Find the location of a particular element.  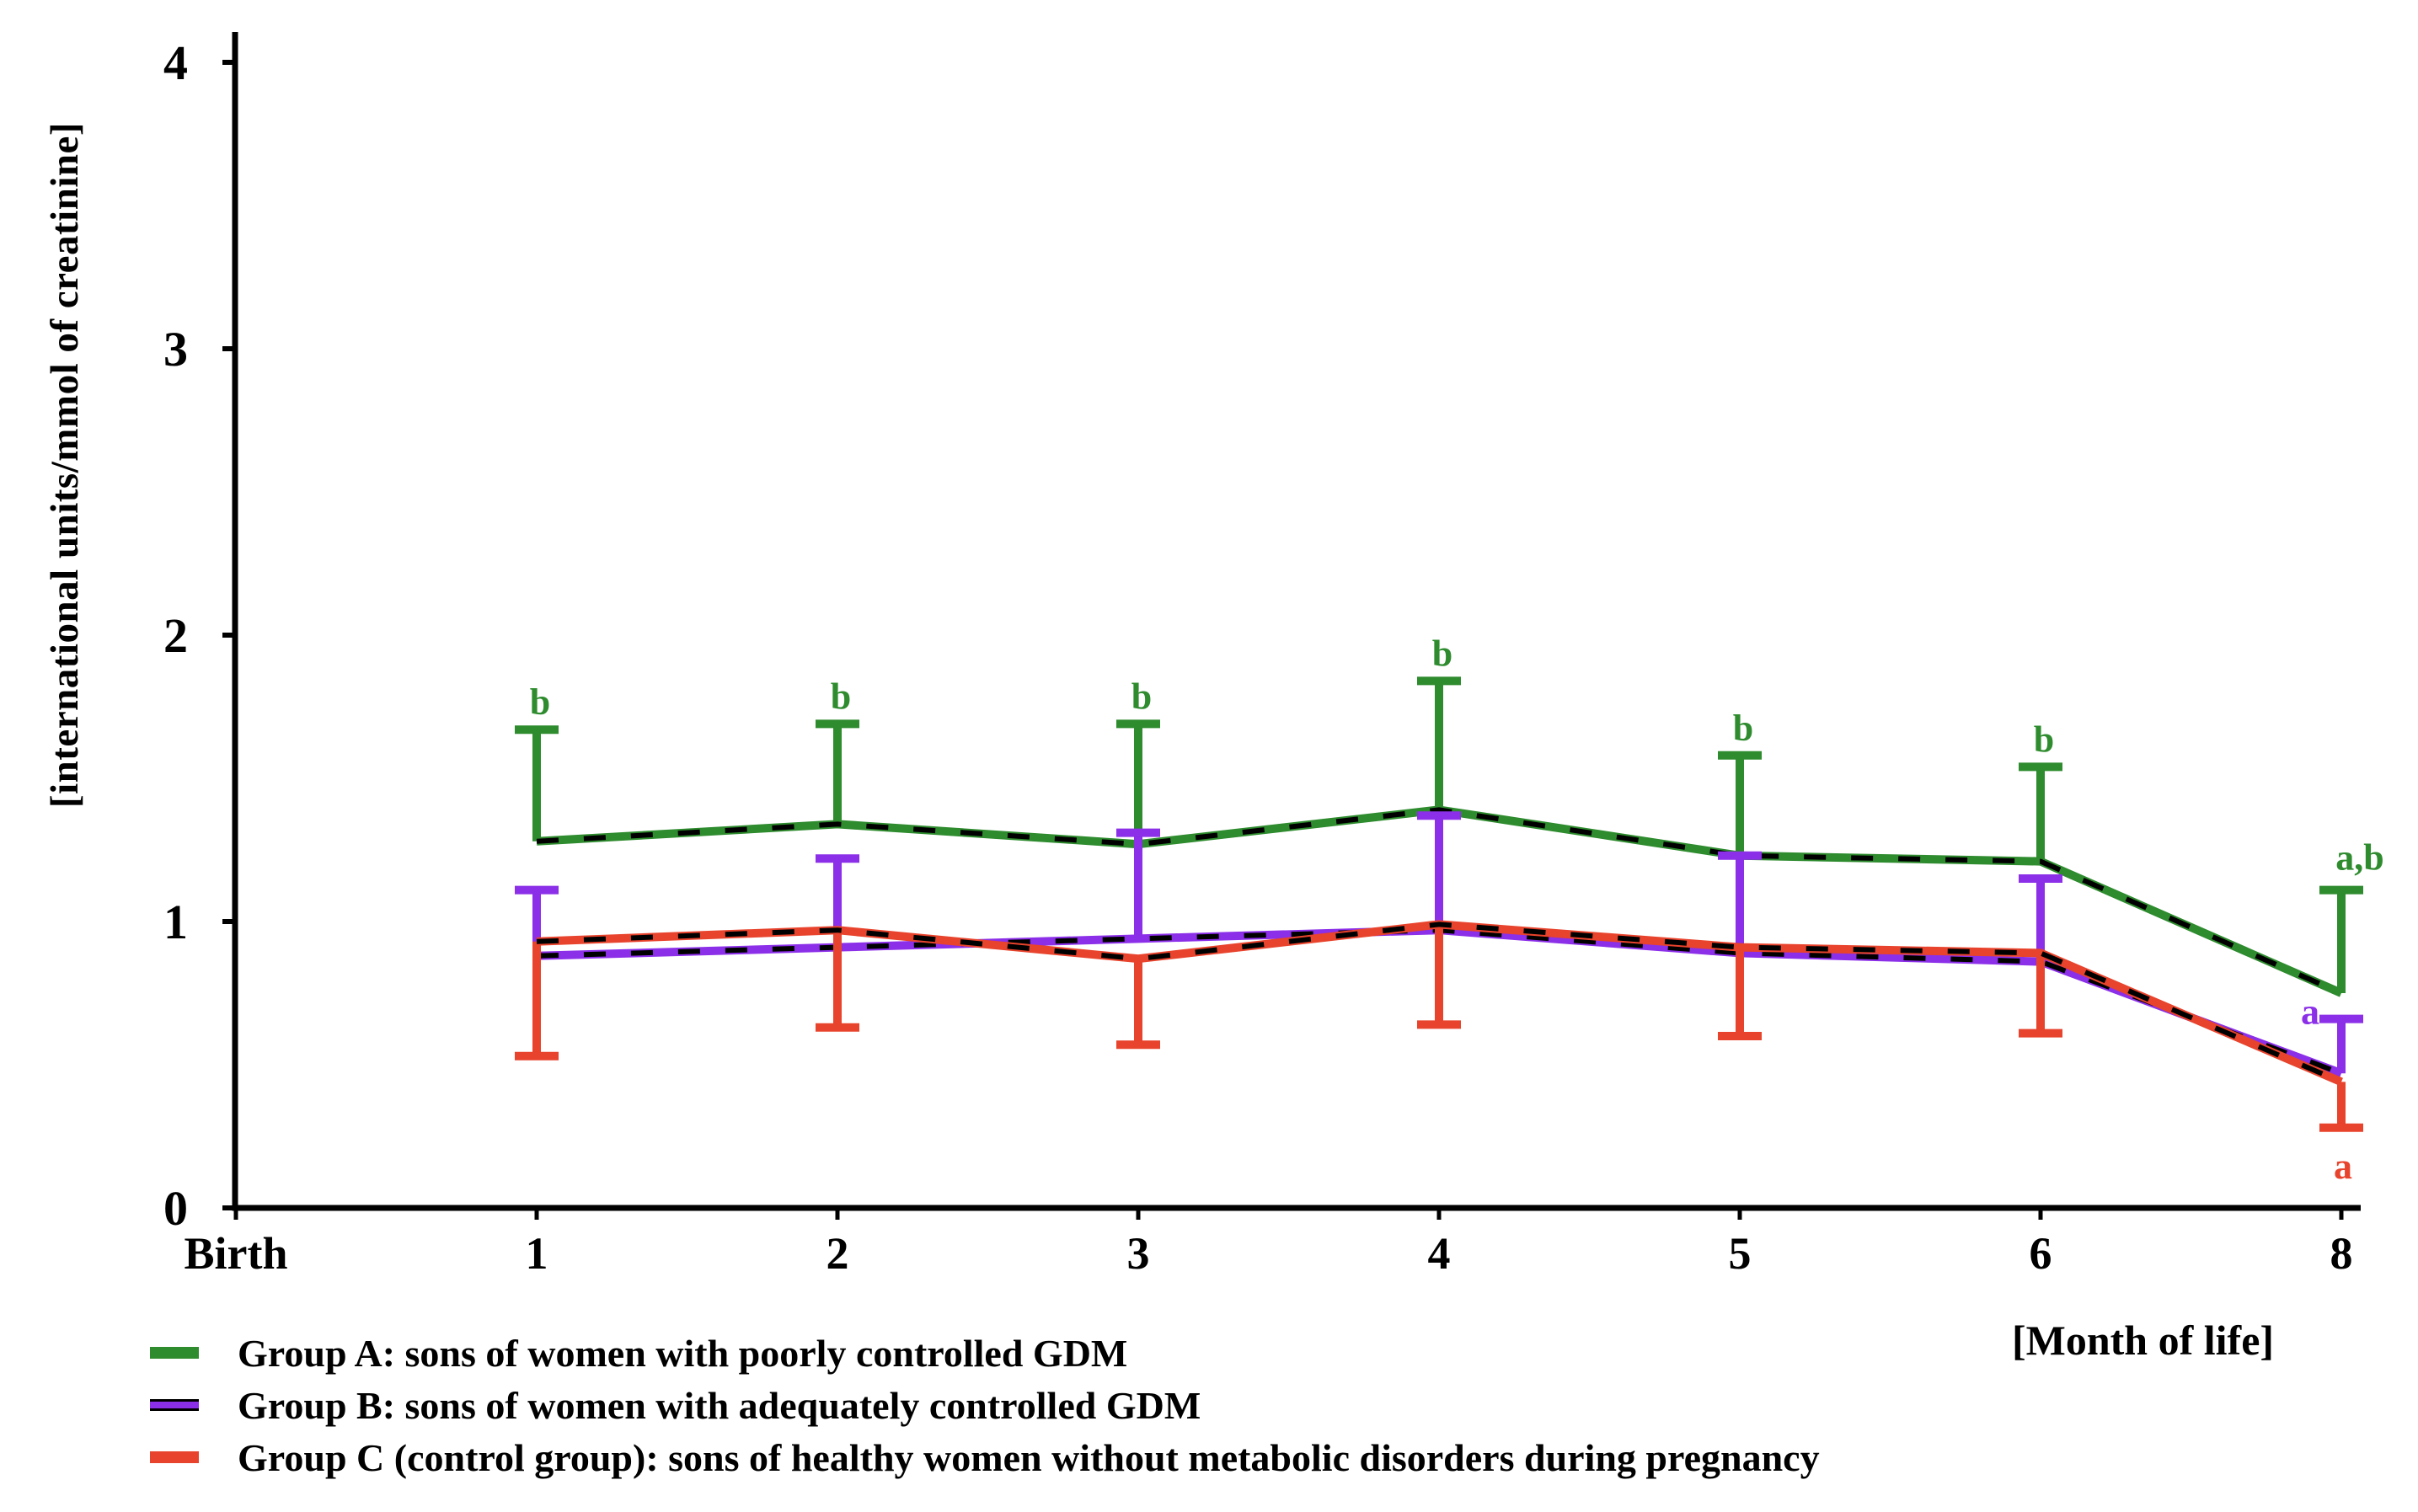

y-tick-label: 3 is located at coordinates (176, 349).